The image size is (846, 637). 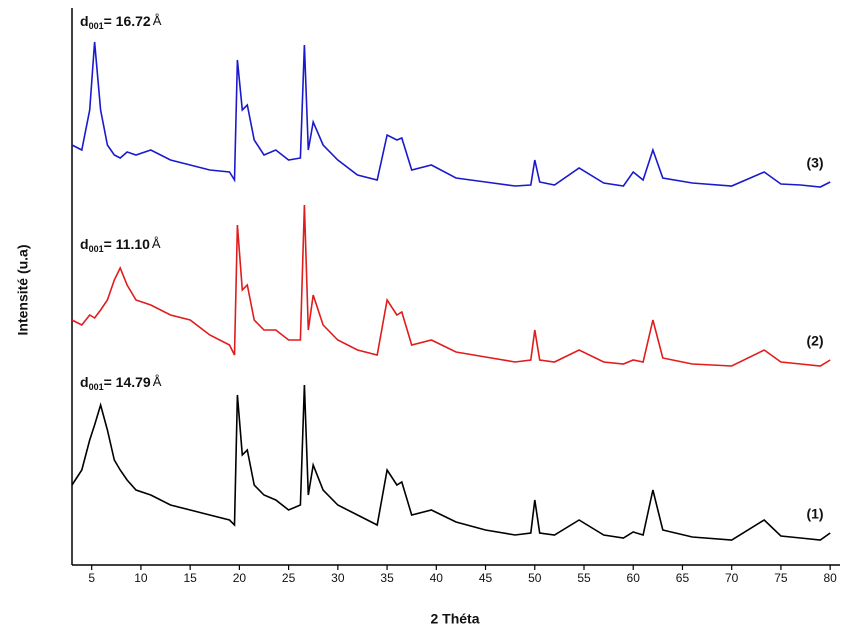 What do you see at coordinates (127, 382) in the screenshot?
I see `annotation-value: = 14.79` at bounding box center [127, 382].